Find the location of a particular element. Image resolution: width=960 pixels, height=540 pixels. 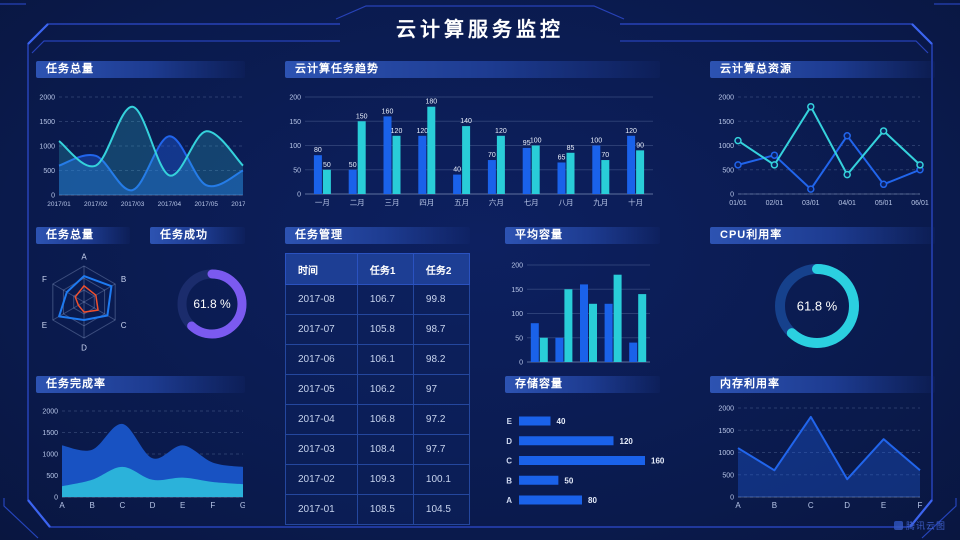

svg-text: 2017/01 is located at coordinates (59, 204).